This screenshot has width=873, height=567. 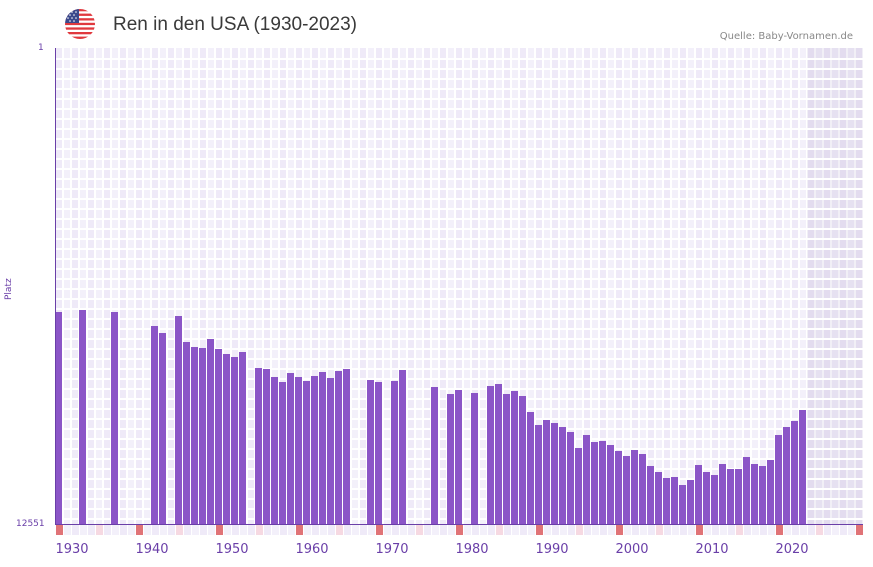 I want to click on bar-1969, so click(x=370, y=452).